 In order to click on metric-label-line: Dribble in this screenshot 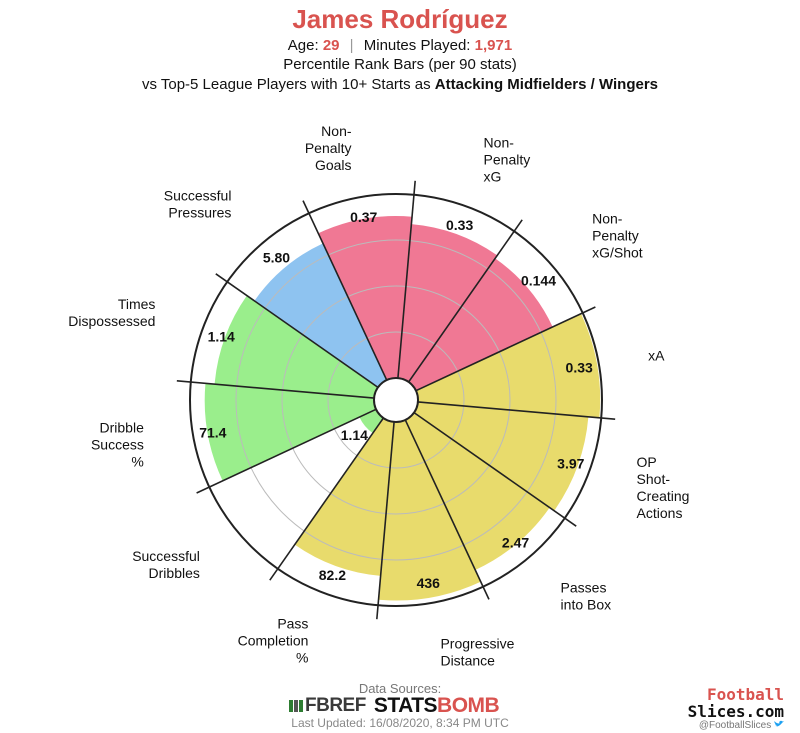, I will do `click(122, 427)`.